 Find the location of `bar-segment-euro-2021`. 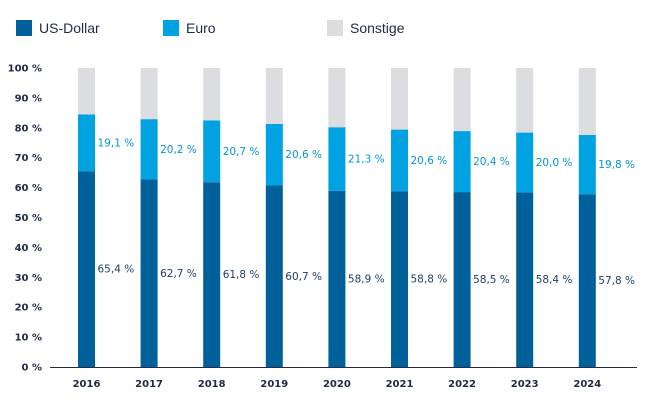

bar-segment-euro-2021 is located at coordinates (399, 160).